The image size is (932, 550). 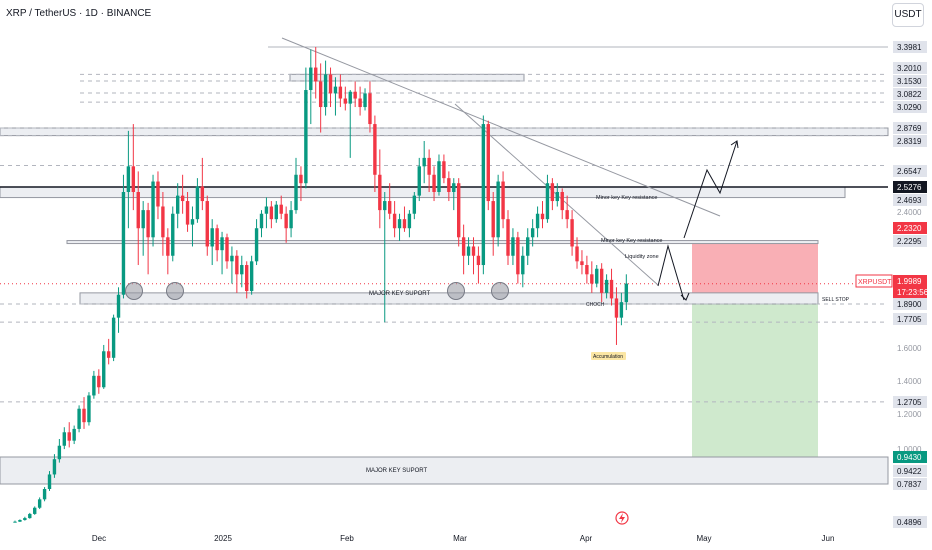 I want to click on price-axis-label: 3.0290, so click(x=909, y=107).